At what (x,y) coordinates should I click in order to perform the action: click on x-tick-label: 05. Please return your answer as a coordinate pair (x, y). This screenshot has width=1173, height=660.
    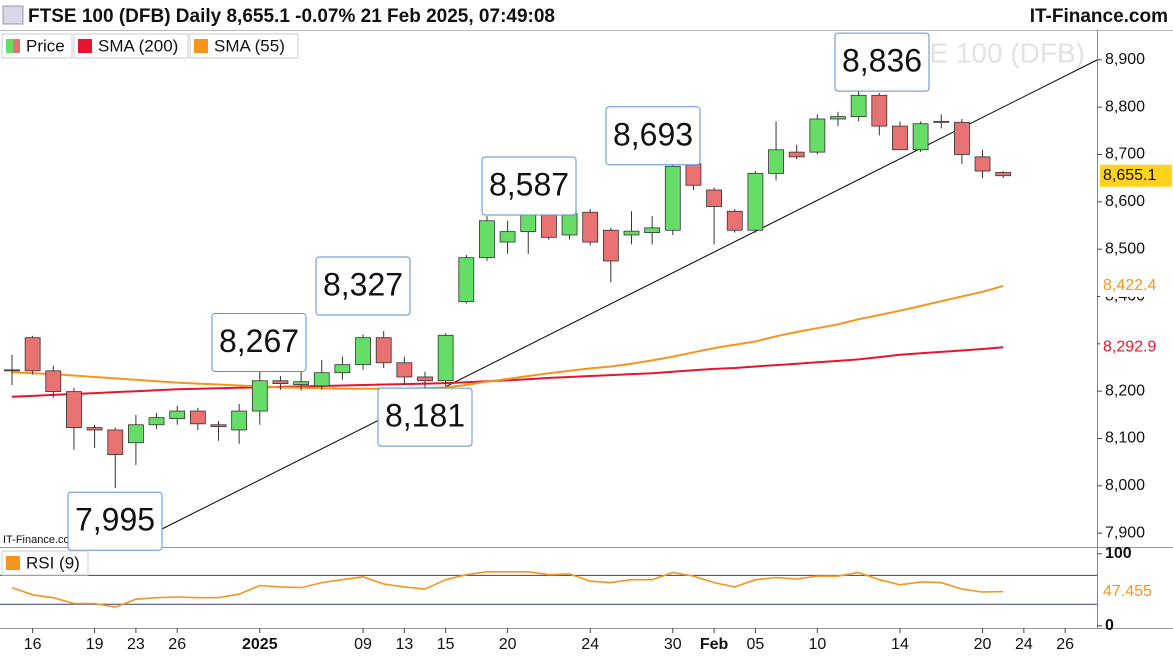
    Looking at the image, I should click on (756, 644).